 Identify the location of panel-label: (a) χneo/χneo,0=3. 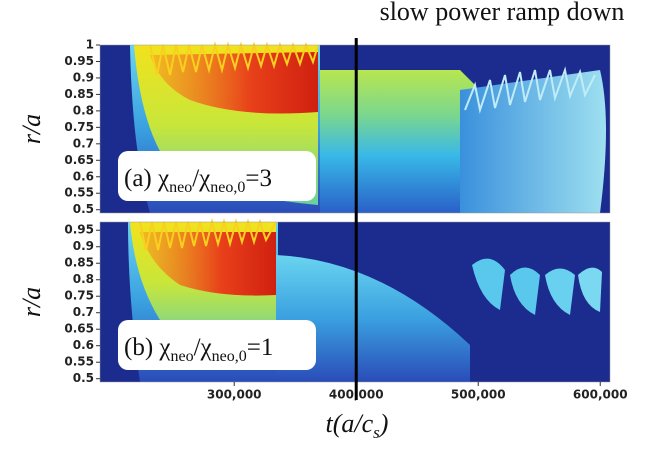
(198, 180).